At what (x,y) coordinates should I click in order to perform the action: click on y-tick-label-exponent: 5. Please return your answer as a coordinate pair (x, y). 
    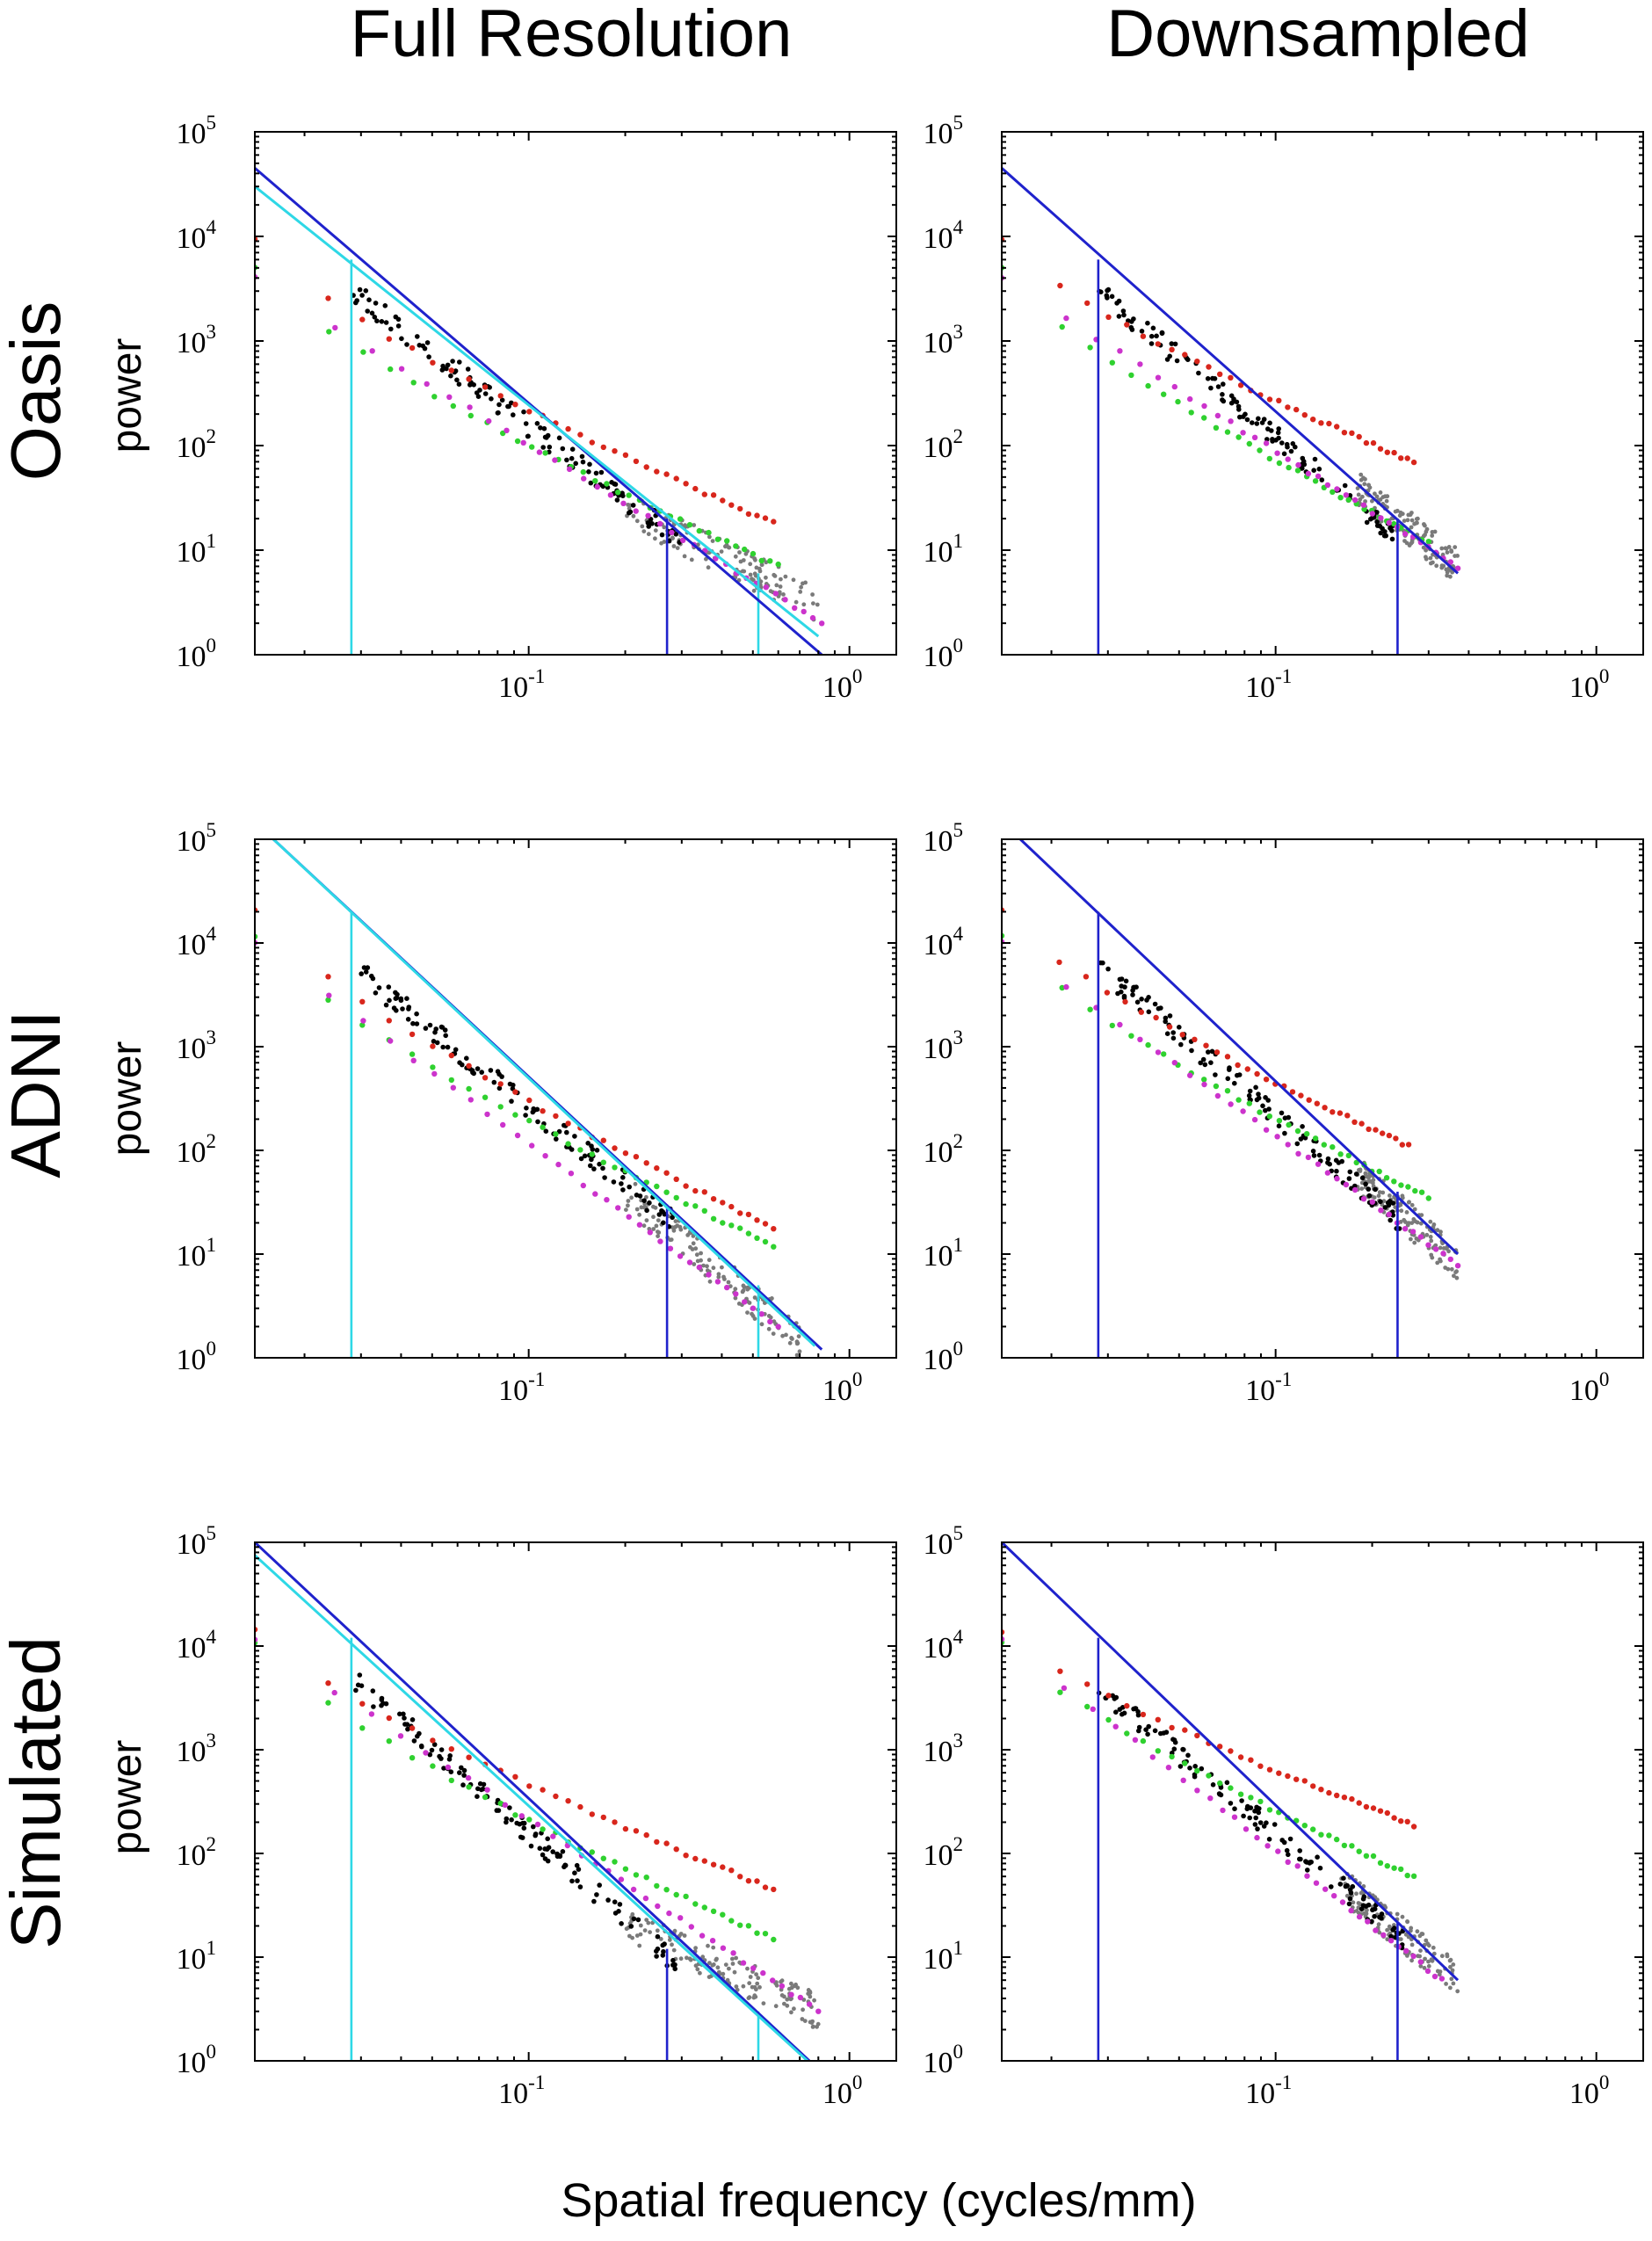
    Looking at the image, I should click on (958, 830).